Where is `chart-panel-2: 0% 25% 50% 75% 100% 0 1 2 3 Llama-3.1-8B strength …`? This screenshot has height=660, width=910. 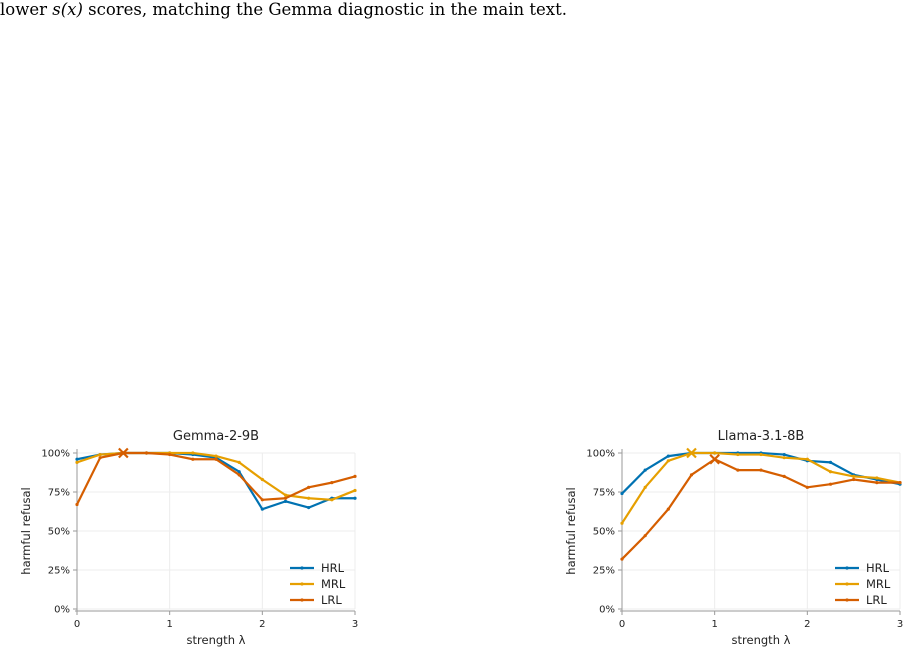 chart-panel-2: 0% 25% 50% 75% 100% 0 1 2 3 Llama-3.1-8B strength … is located at coordinates (733, 538).